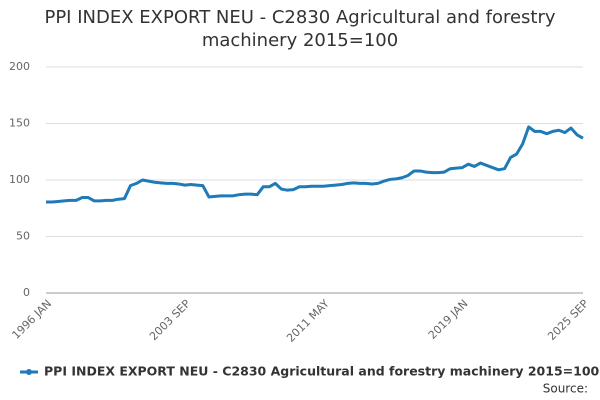  What do you see at coordinates (19, 179) in the screenshot?
I see `y-tick-label: 100` at bounding box center [19, 179].